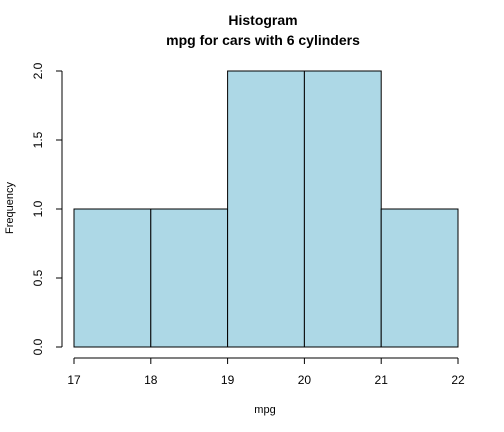 The width and height of the screenshot is (504, 432). I want to click on y-tick-label-4: 2.0, so click(38, 70).